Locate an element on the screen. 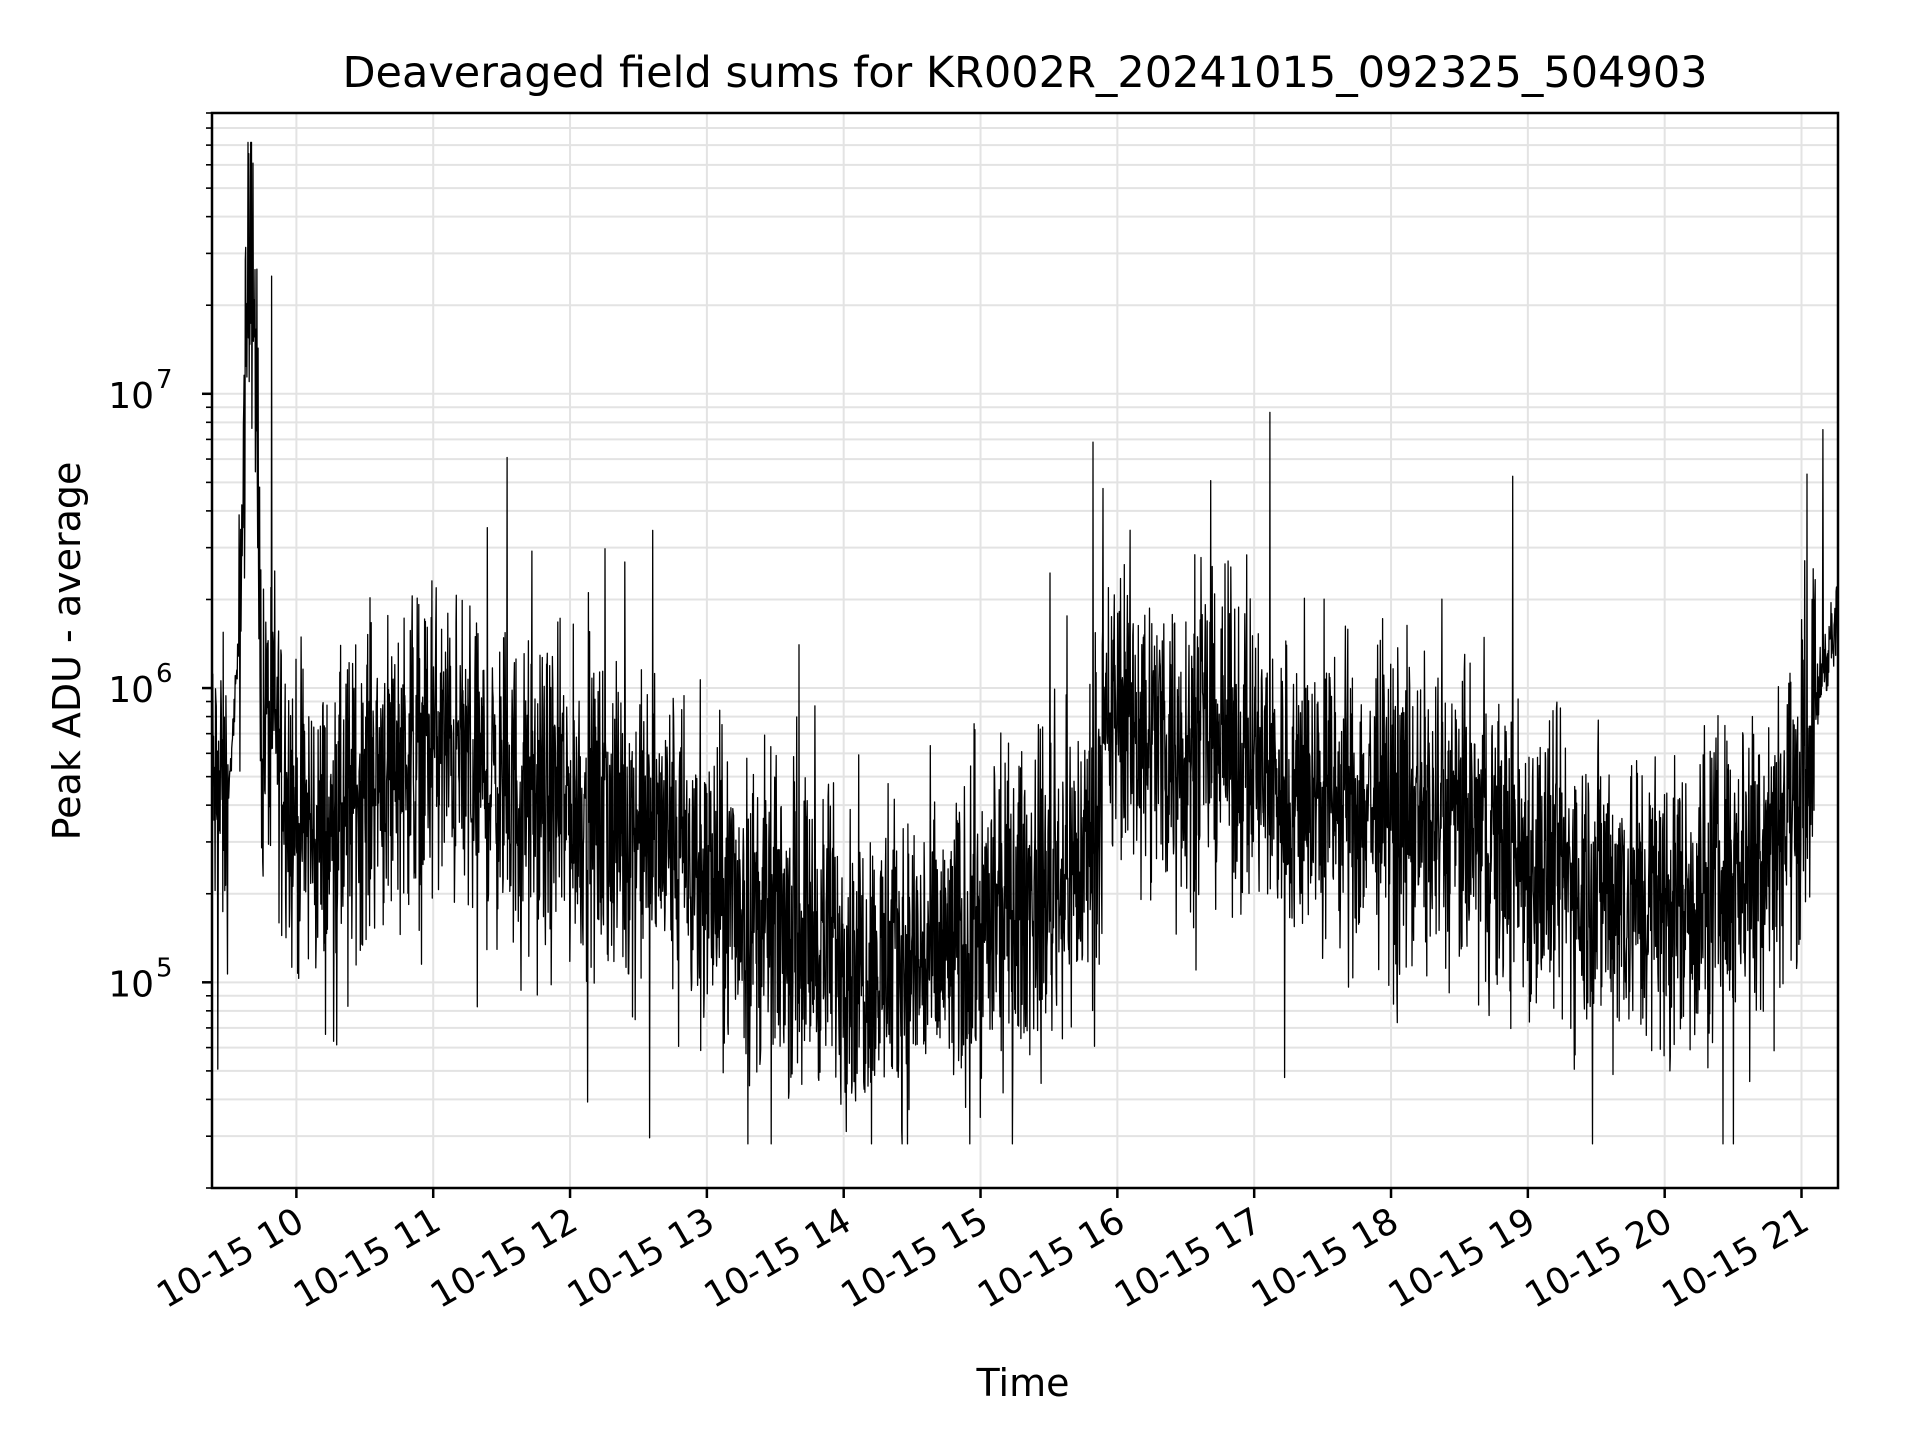 This screenshot has width=1920, height=1440. x-tick-label: 10-15 18 is located at coordinates (1325, 1258).